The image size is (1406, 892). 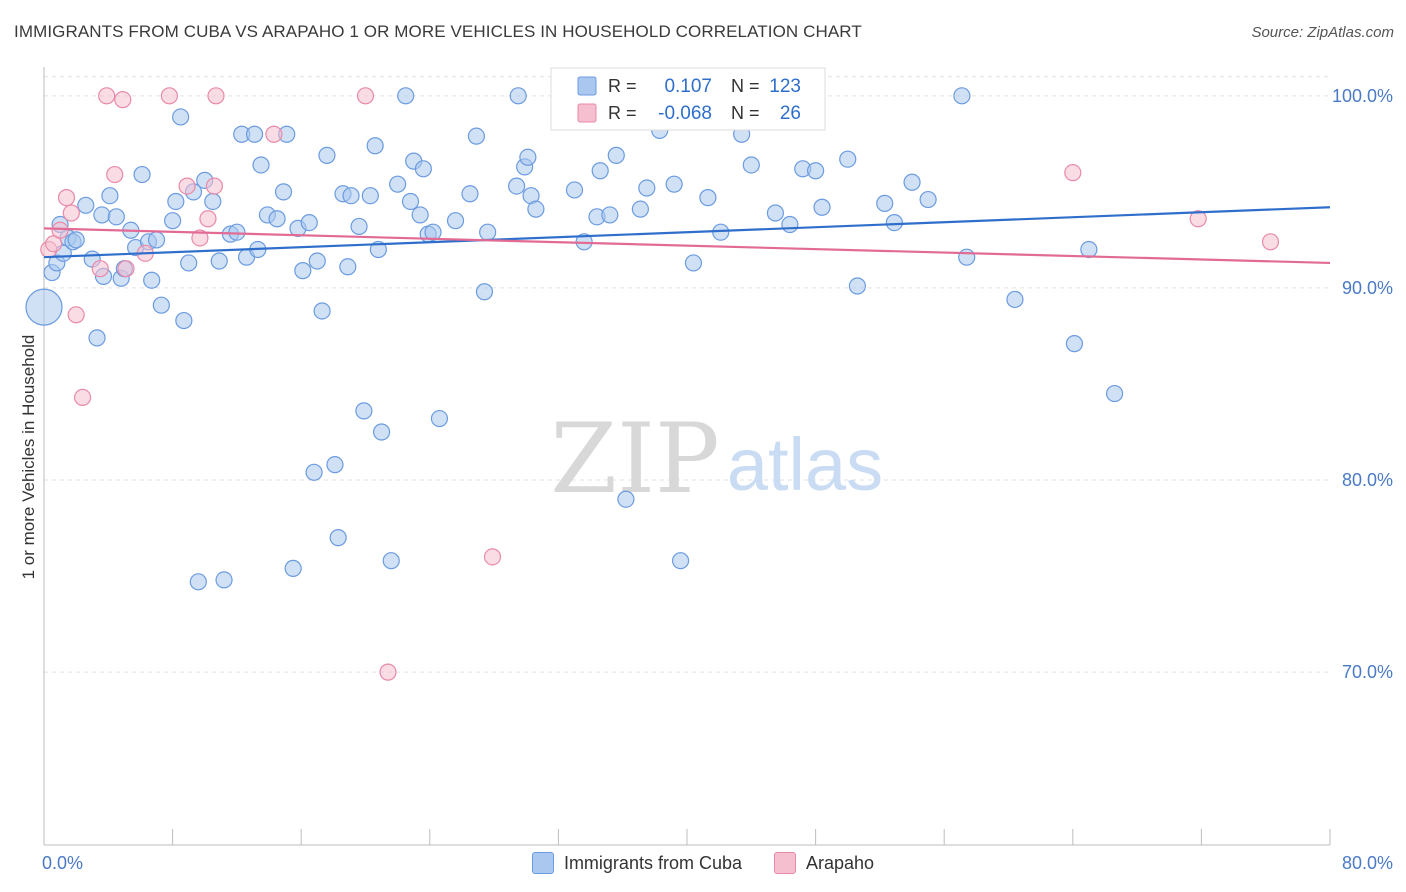 I want to click on legend-r-label-2: R =, so click(x=622, y=113).